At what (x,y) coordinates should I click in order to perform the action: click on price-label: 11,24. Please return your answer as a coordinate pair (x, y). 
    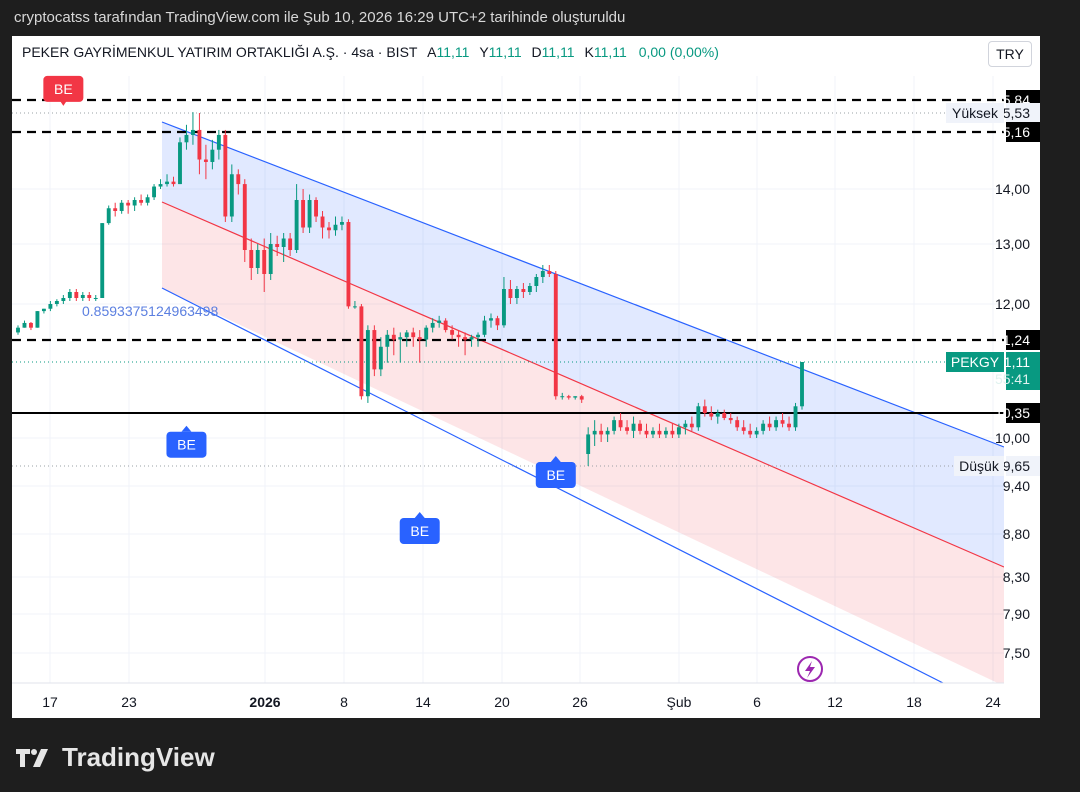
    Looking at the image, I should click on (1018, 340).